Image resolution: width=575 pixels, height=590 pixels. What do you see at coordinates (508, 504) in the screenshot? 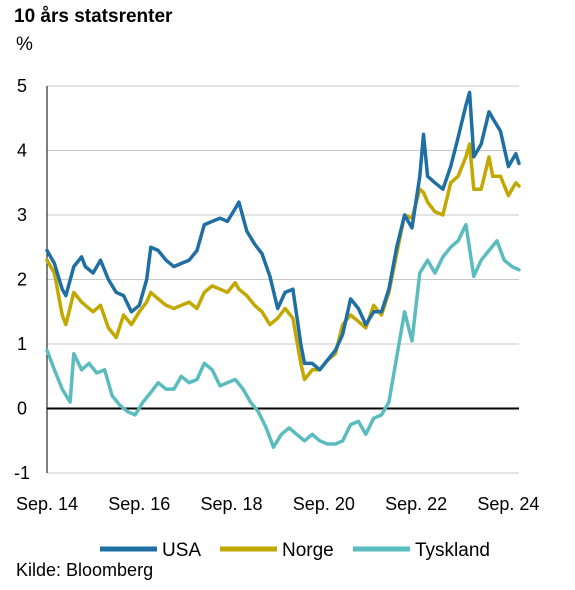
I see `x-tick-label: Sep. 24` at bounding box center [508, 504].